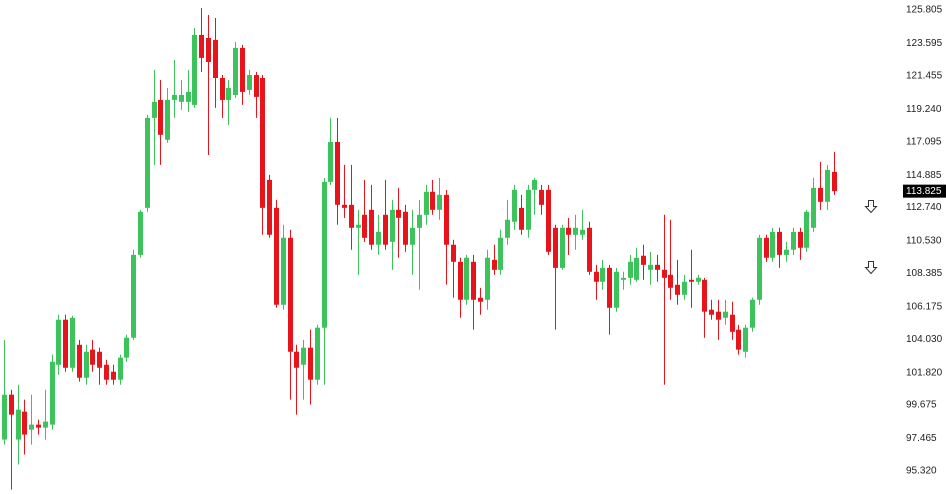 The image size is (946, 494). What do you see at coordinates (924, 372) in the screenshot?
I see `y-tick-label: 101.820` at bounding box center [924, 372].